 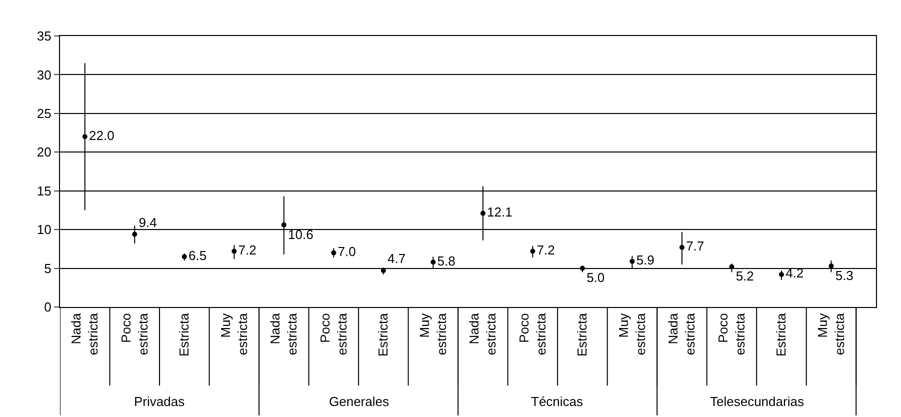 I want to click on data-label: 6.5, so click(x=197, y=255).